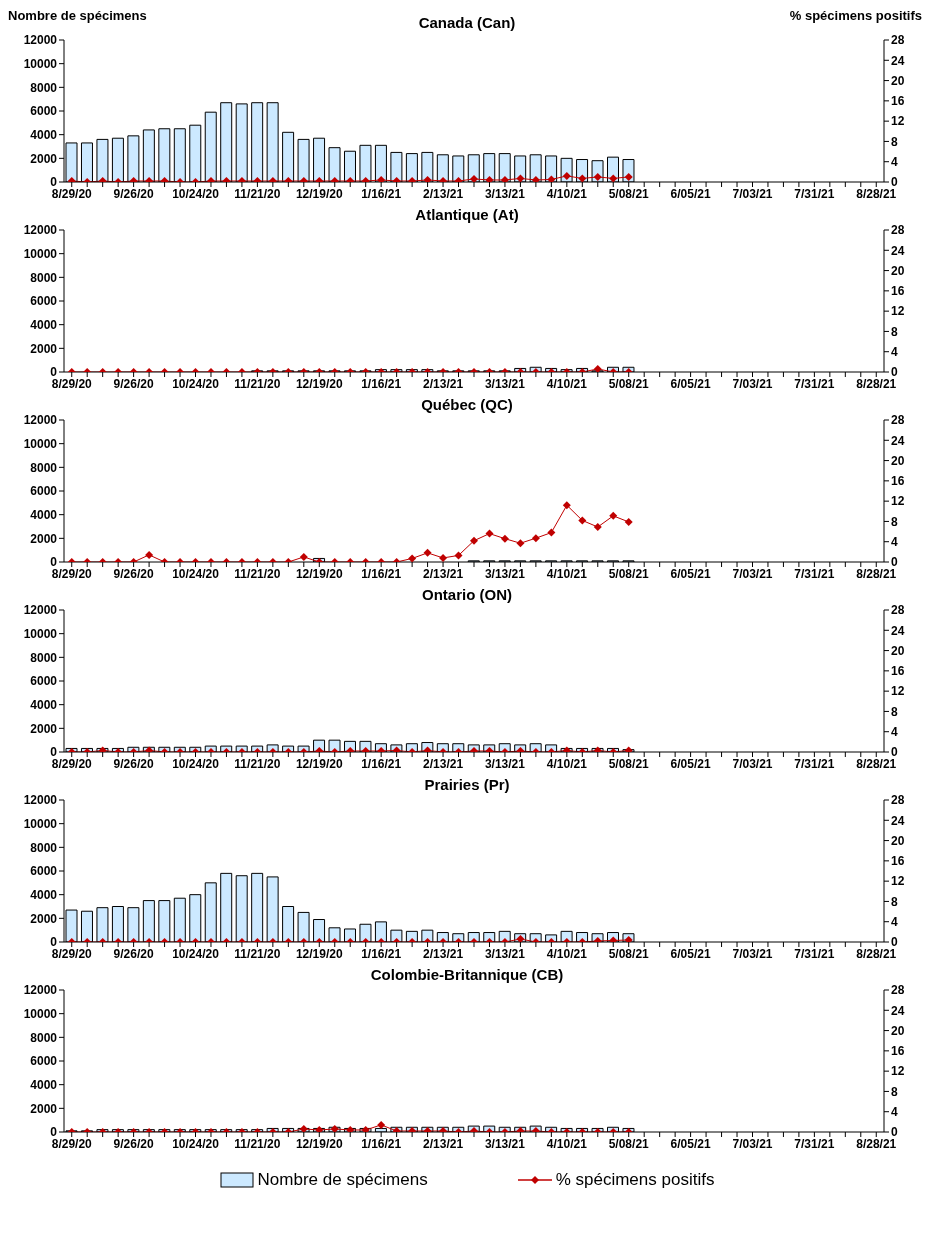 The width and height of the screenshot is (934, 1257). What do you see at coordinates (467, 404) in the screenshot?
I see `chart-title: Québec (QC)` at bounding box center [467, 404].